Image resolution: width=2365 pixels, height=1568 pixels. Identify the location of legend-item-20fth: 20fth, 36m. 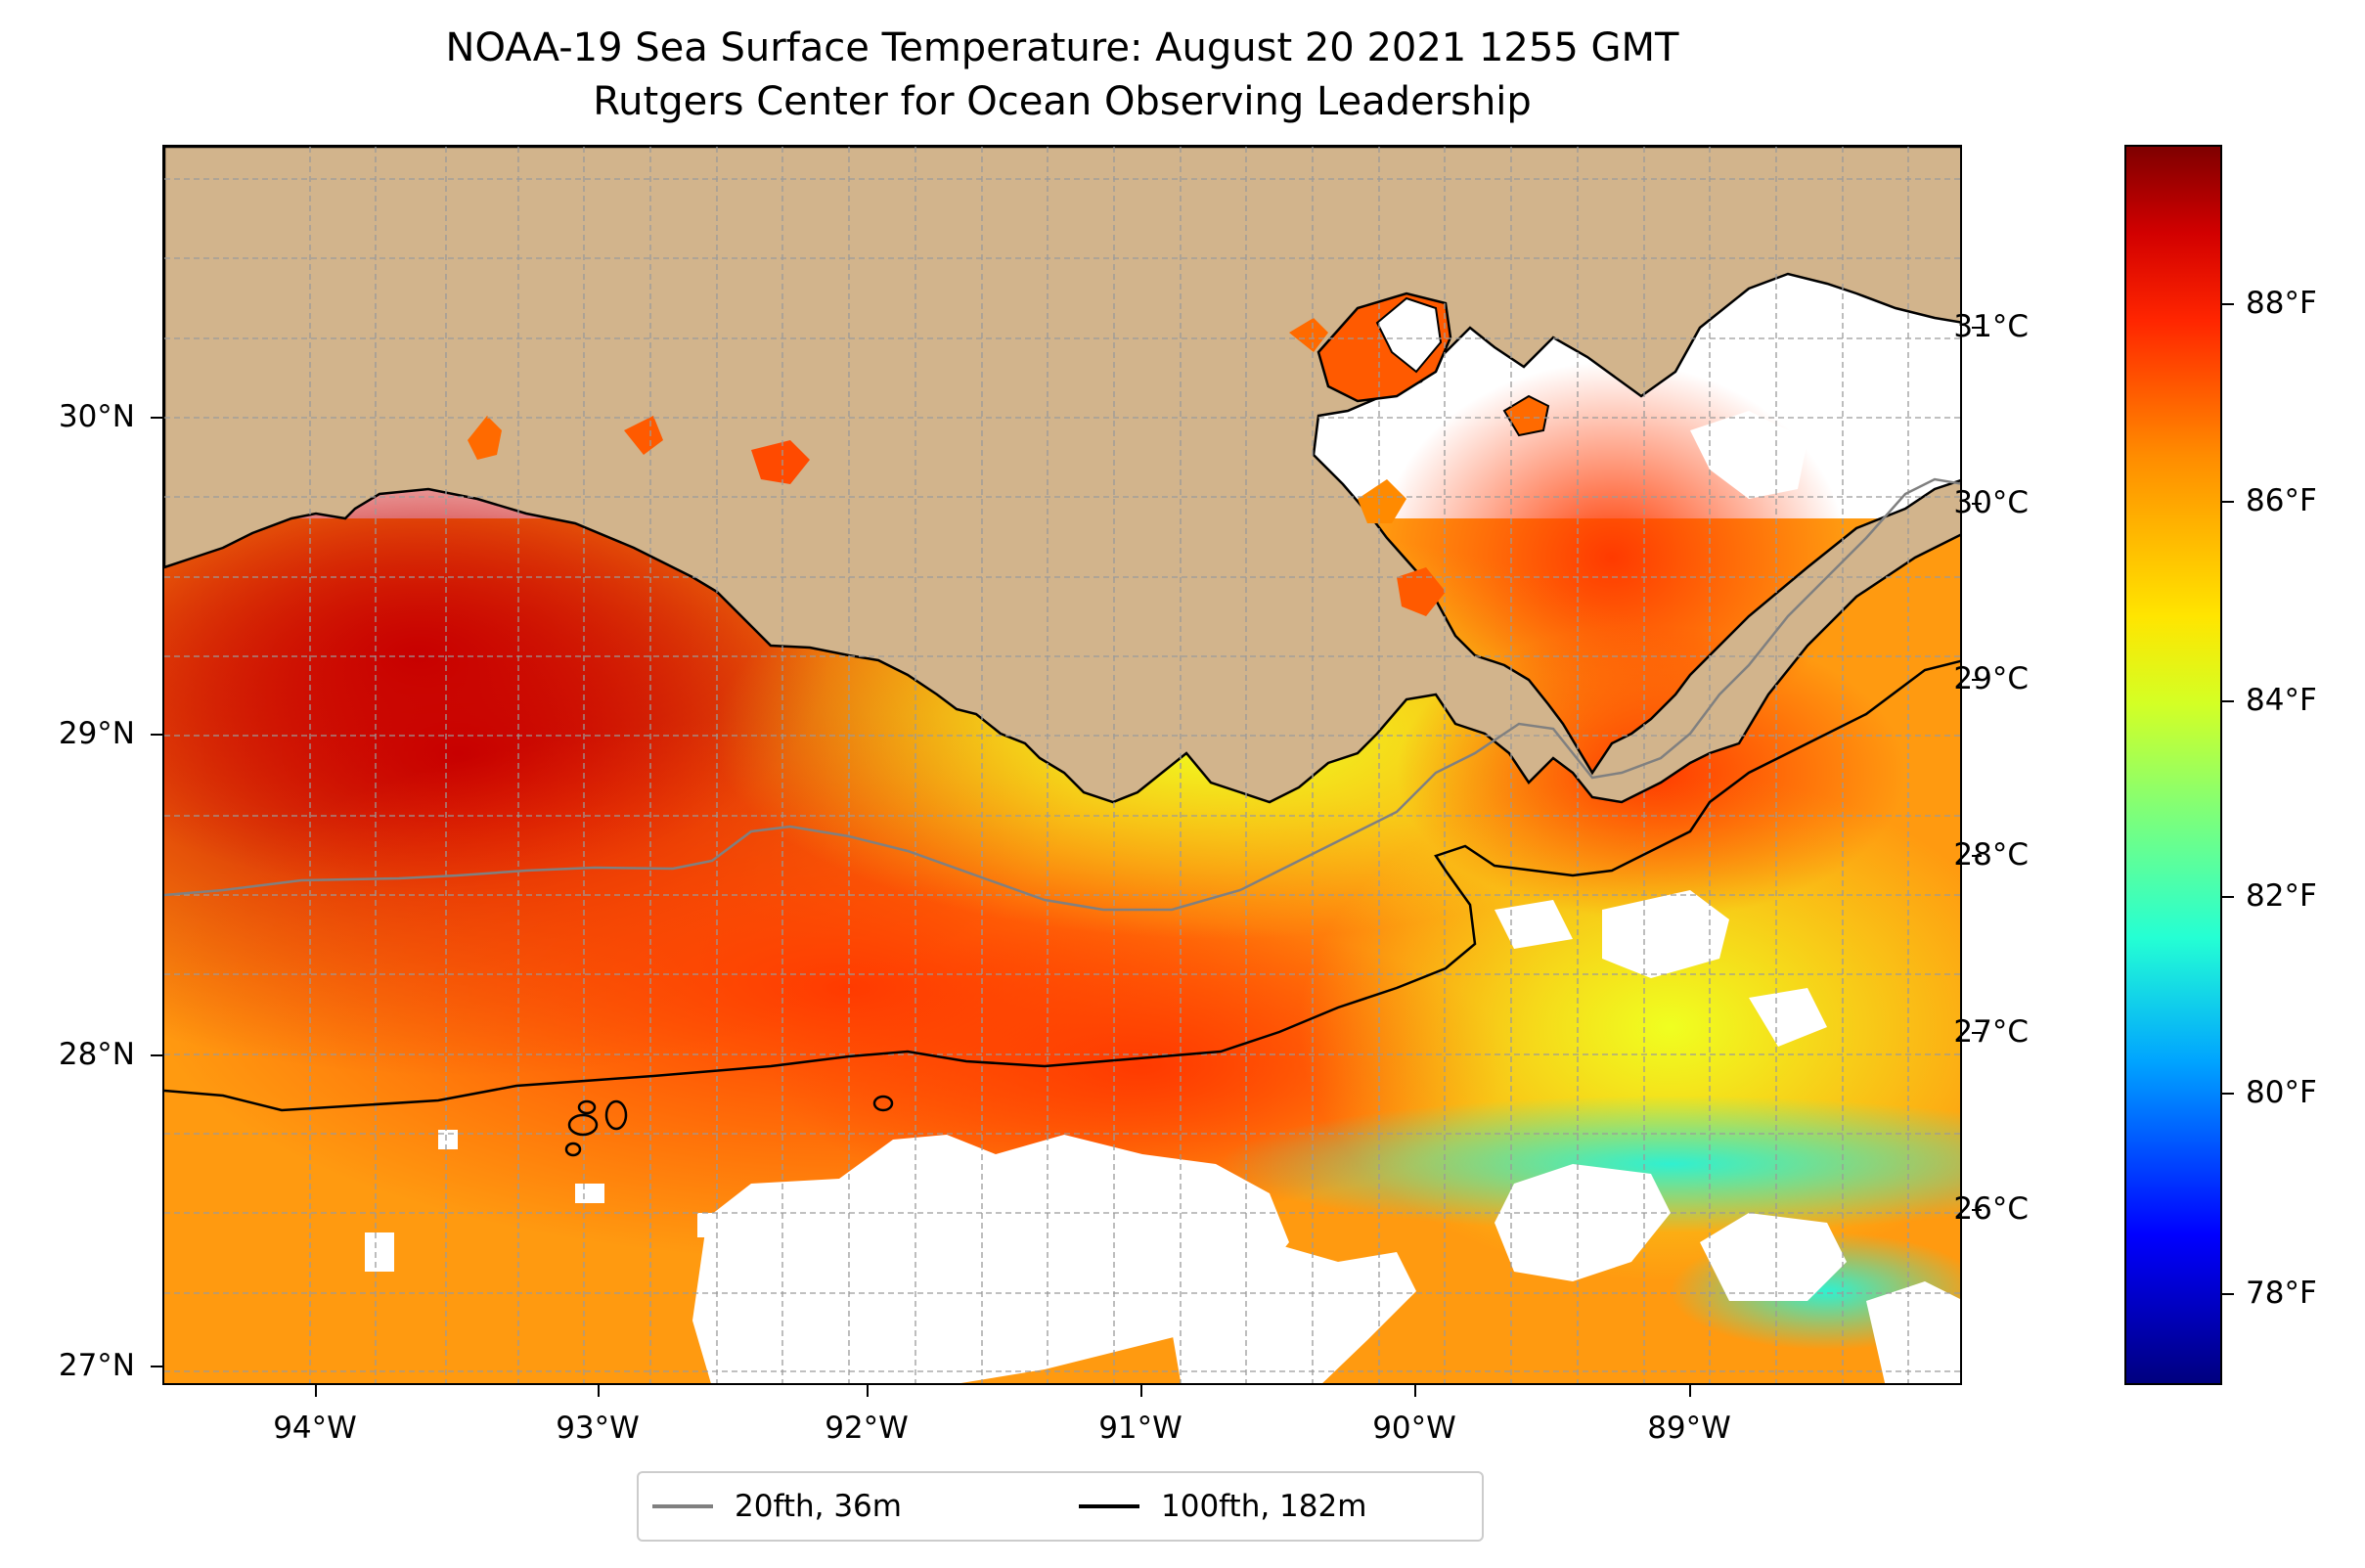
(777, 1506).